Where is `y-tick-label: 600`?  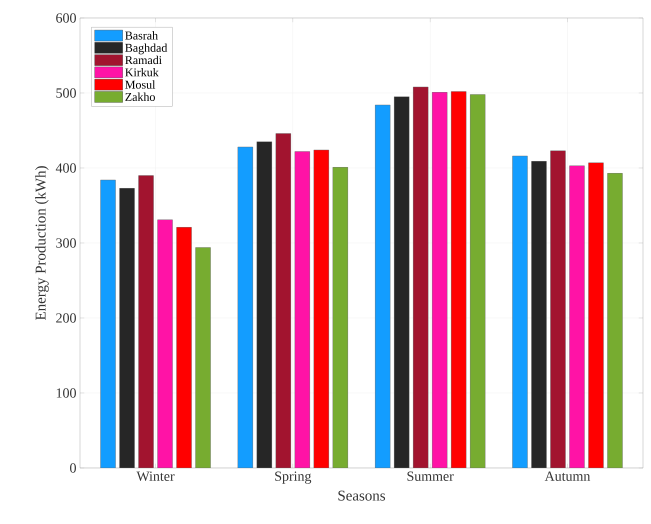 y-tick-label: 600 is located at coordinates (66, 18).